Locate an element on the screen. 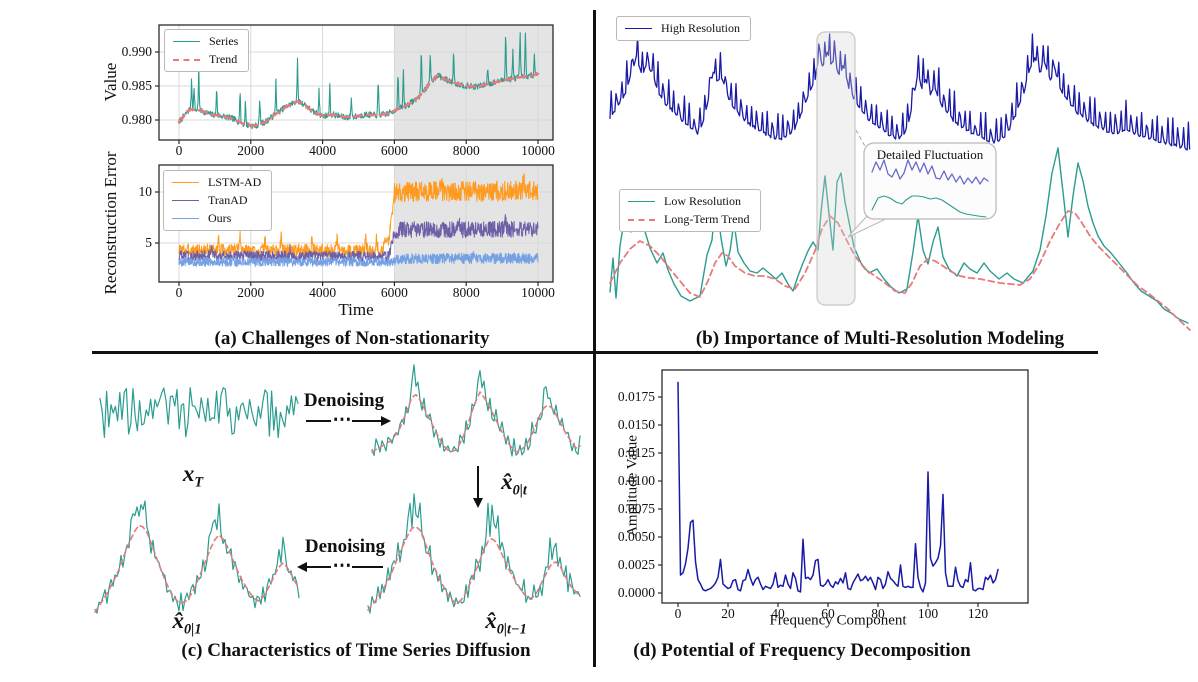 This screenshot has height=682, width=1198. label-x-T: xT is located at coordinates (193, 476).